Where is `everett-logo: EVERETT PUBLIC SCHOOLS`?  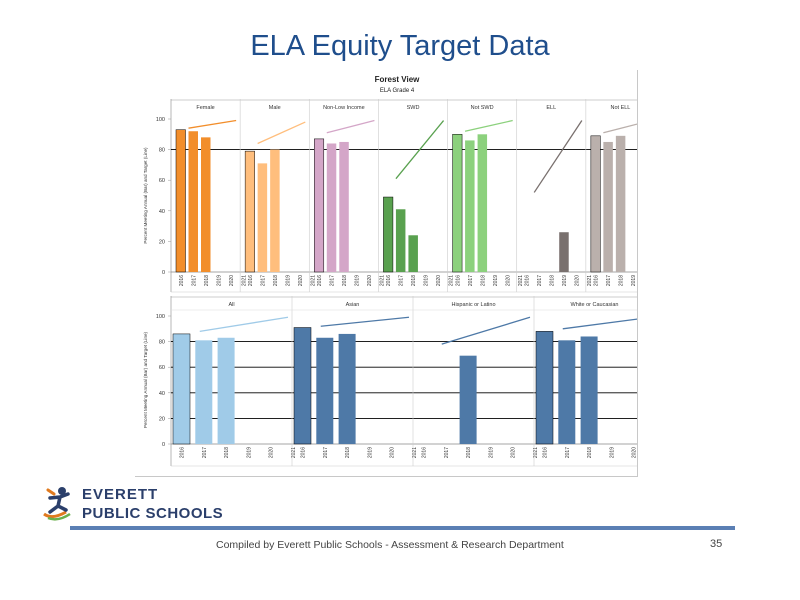
everett-logo: EVERETT PUBLIC SCHOOLS is located at coordinates (140, 506).